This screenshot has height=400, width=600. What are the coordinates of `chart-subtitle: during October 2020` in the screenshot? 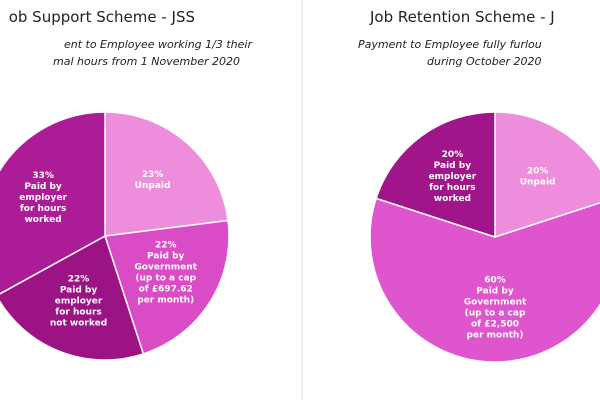 It's located at (484, 61).